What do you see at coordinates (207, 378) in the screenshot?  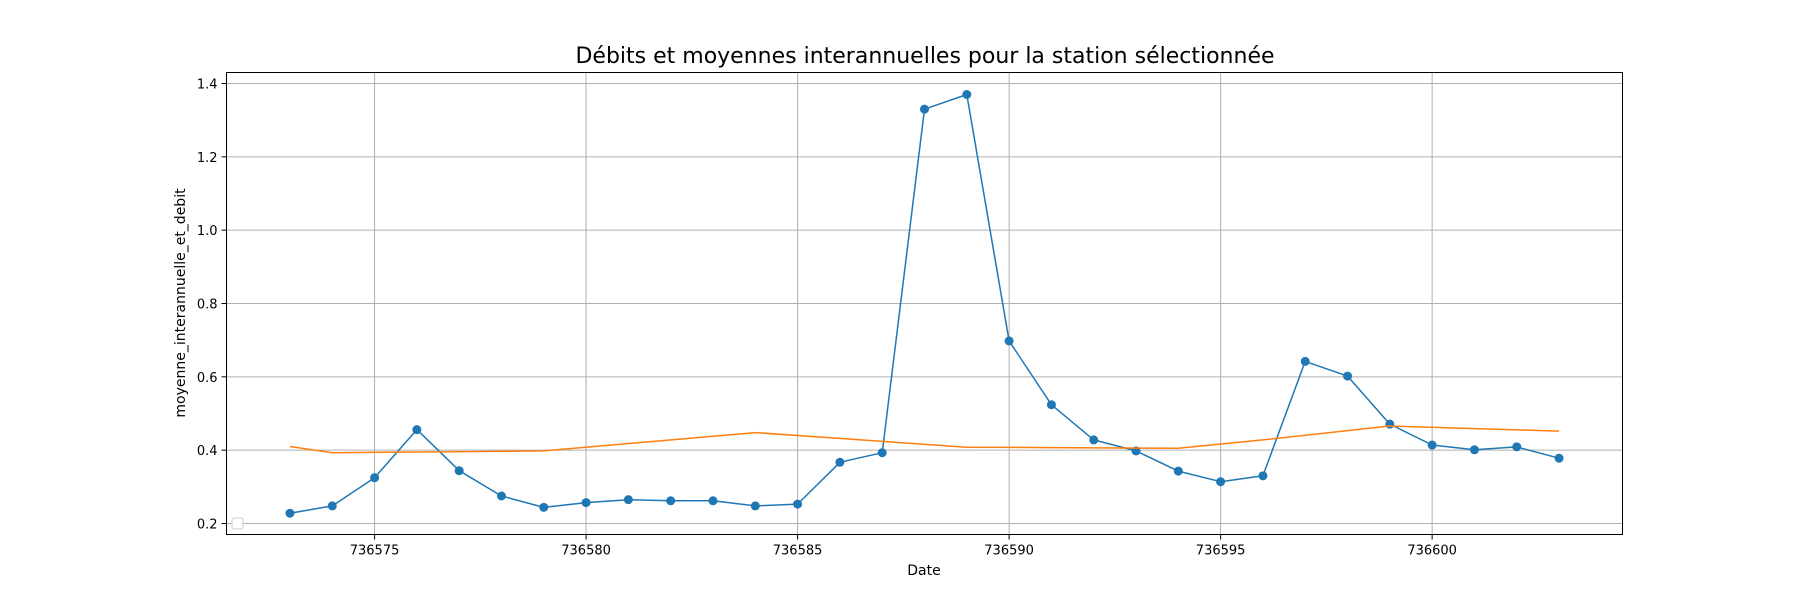 I see `y-tick-label: 0.6` at bounding box center [207, 378].